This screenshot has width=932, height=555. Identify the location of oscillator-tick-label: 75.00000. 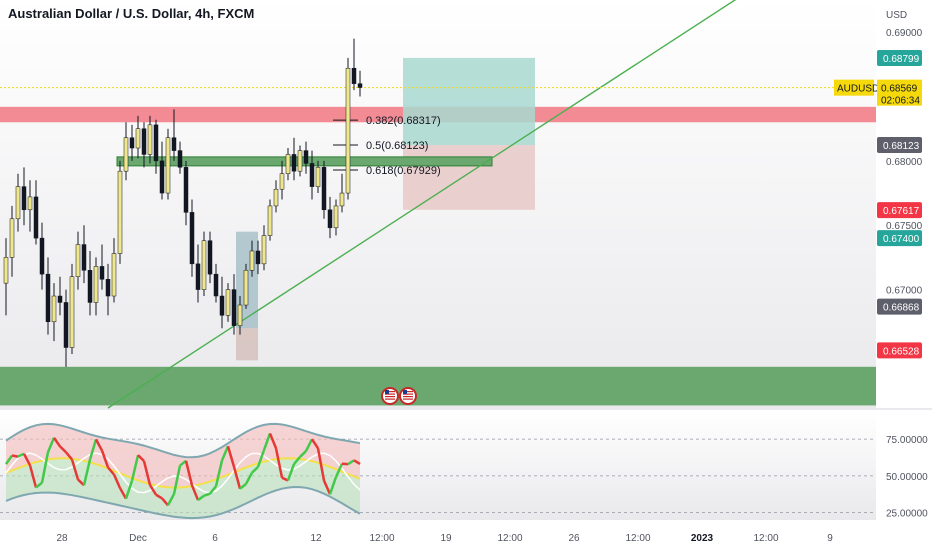
(907, 440).